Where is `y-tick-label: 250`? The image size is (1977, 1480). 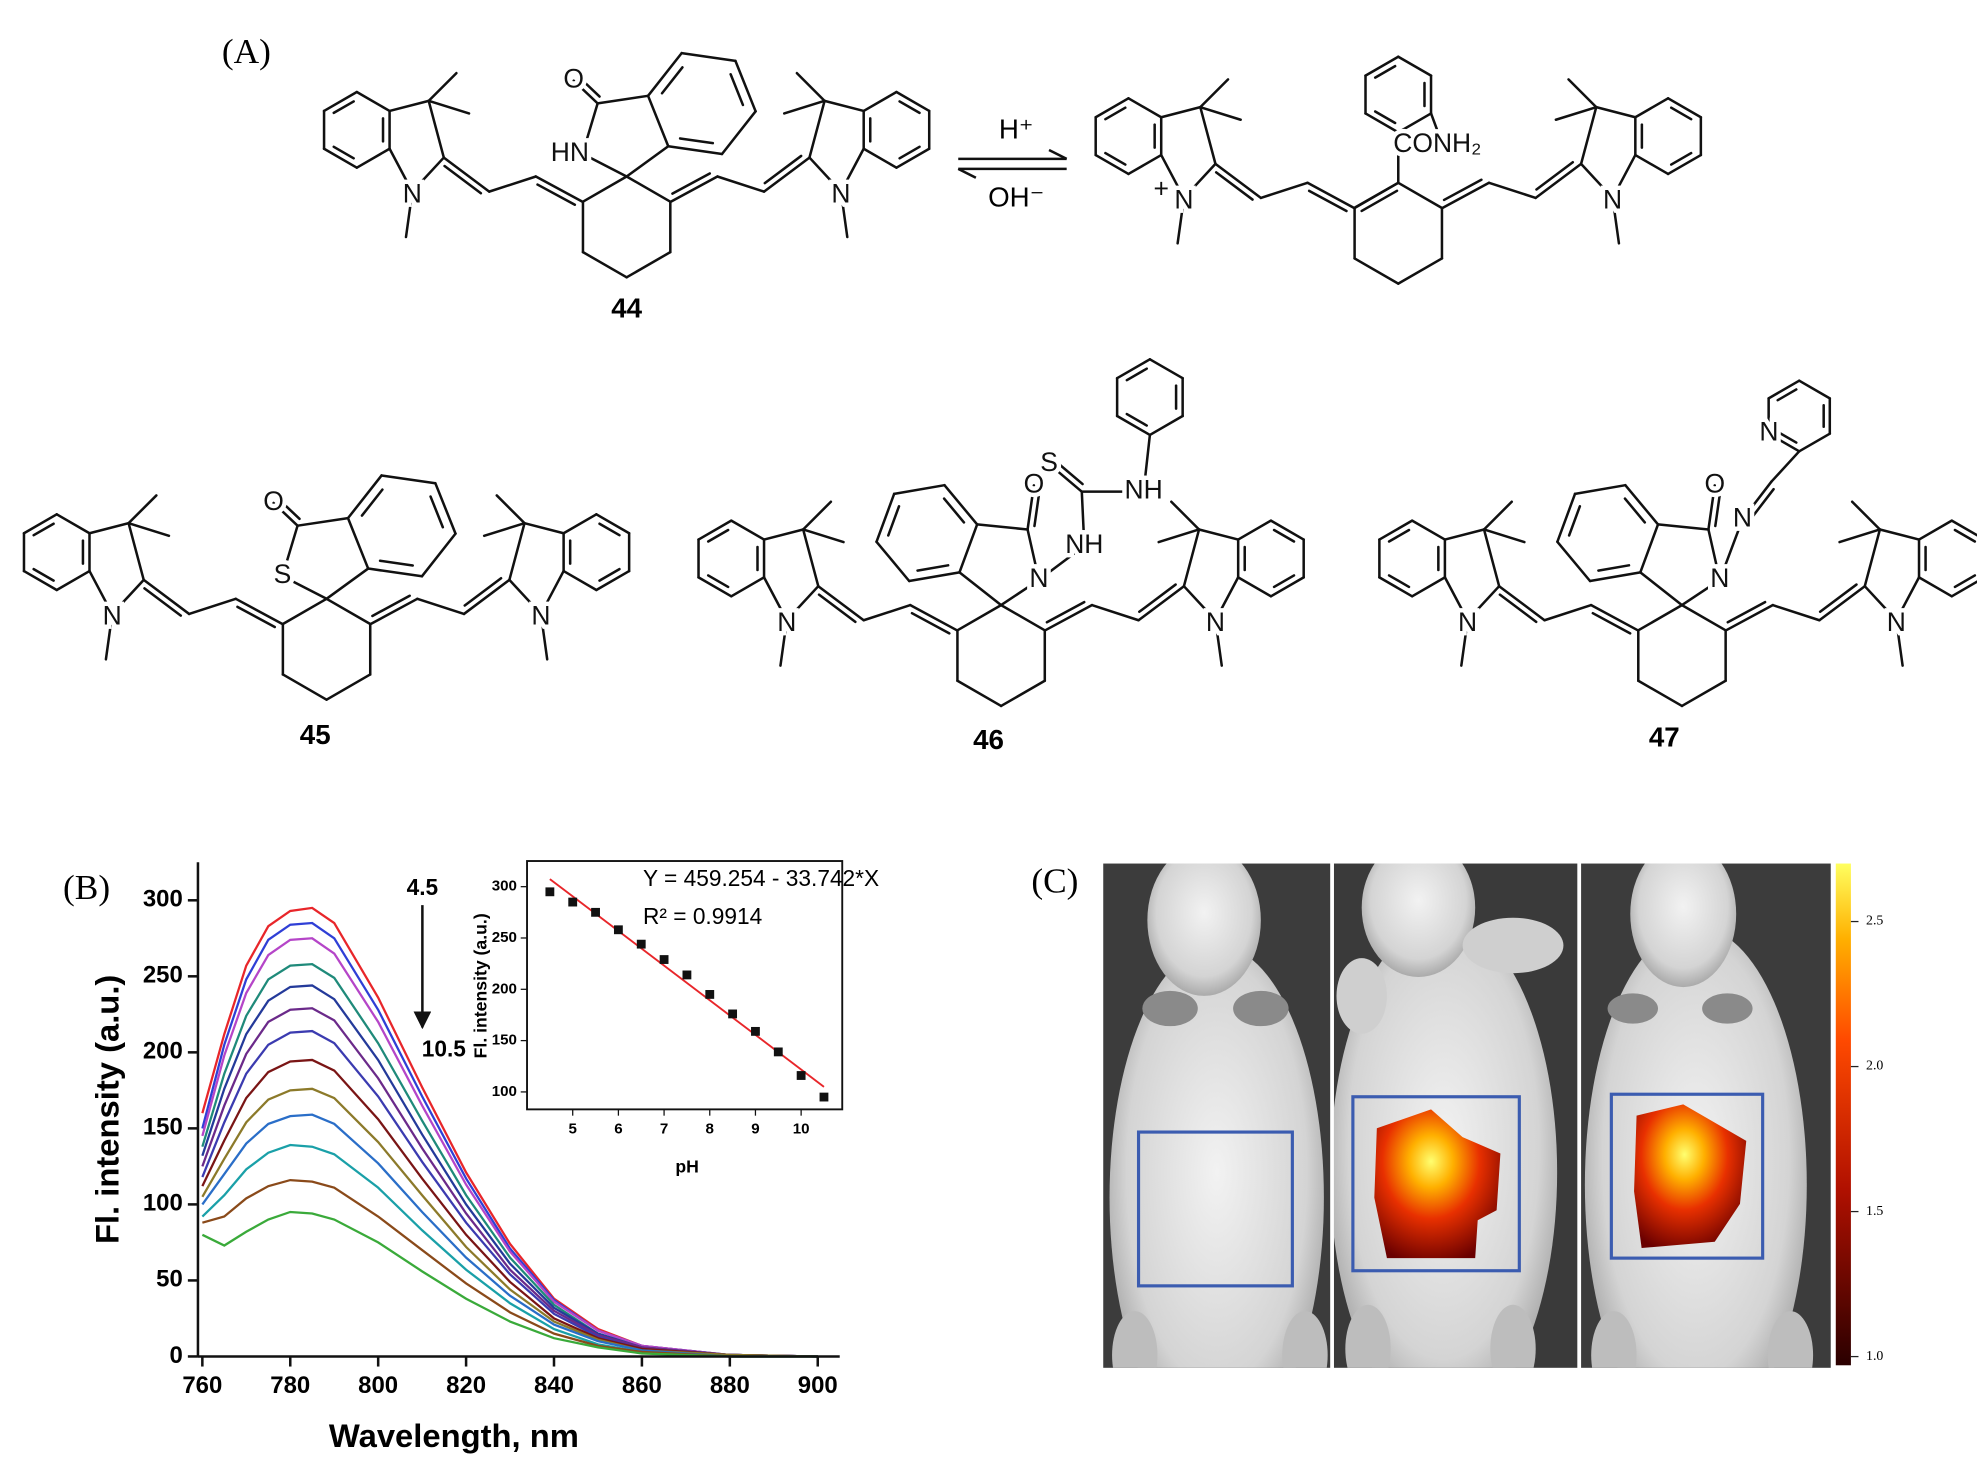
y-tick-label: 250 is located at coordinates (163, 975).